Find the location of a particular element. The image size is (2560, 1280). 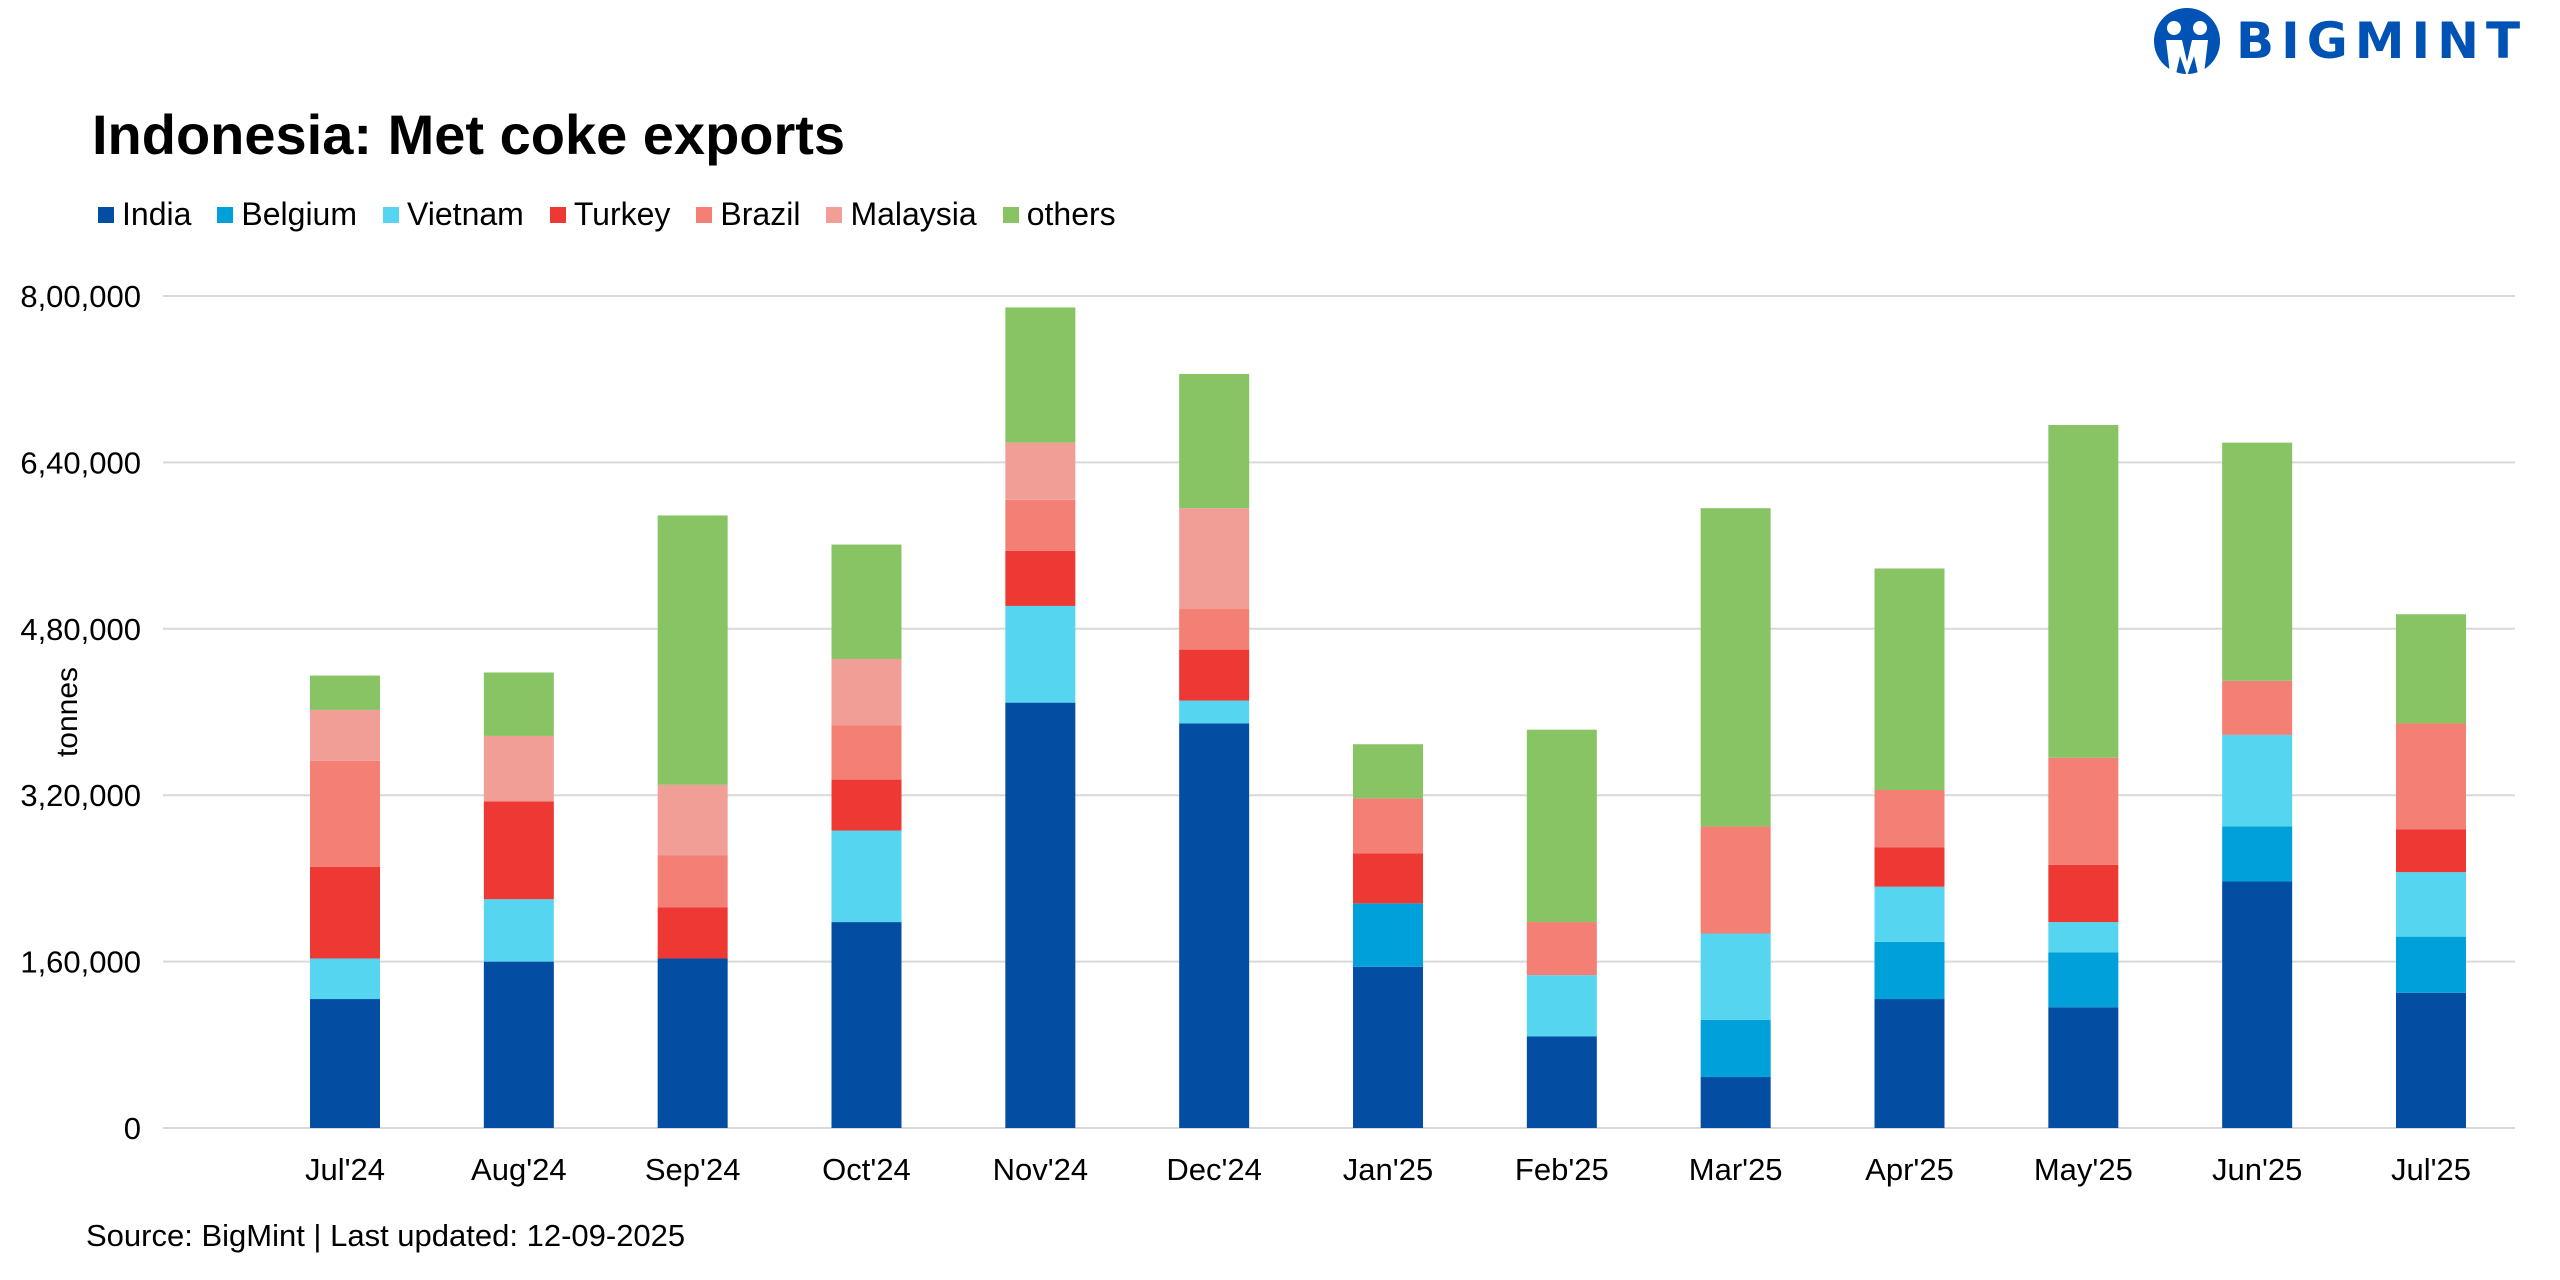

bar-vietnam-May'25 is located at coordinates (2083, 937).